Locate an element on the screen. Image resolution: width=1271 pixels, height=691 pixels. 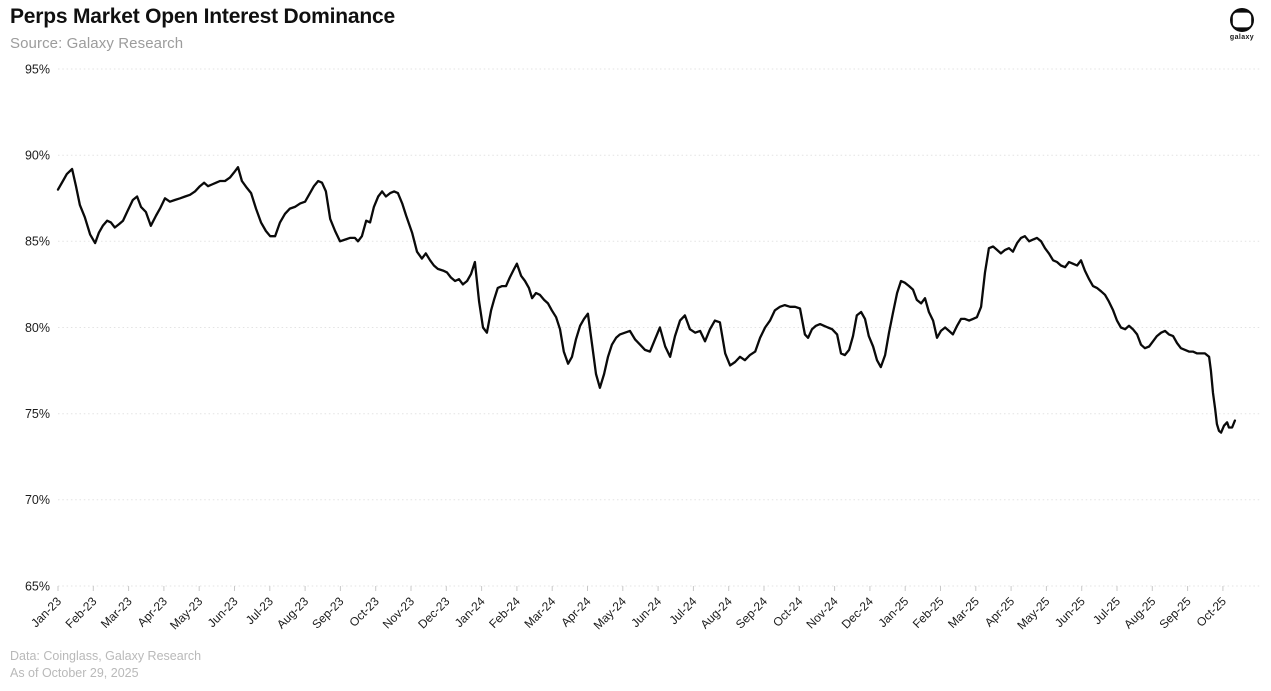
x-axis-tick-label: Jan-23 is located at coordinates (46, 612).